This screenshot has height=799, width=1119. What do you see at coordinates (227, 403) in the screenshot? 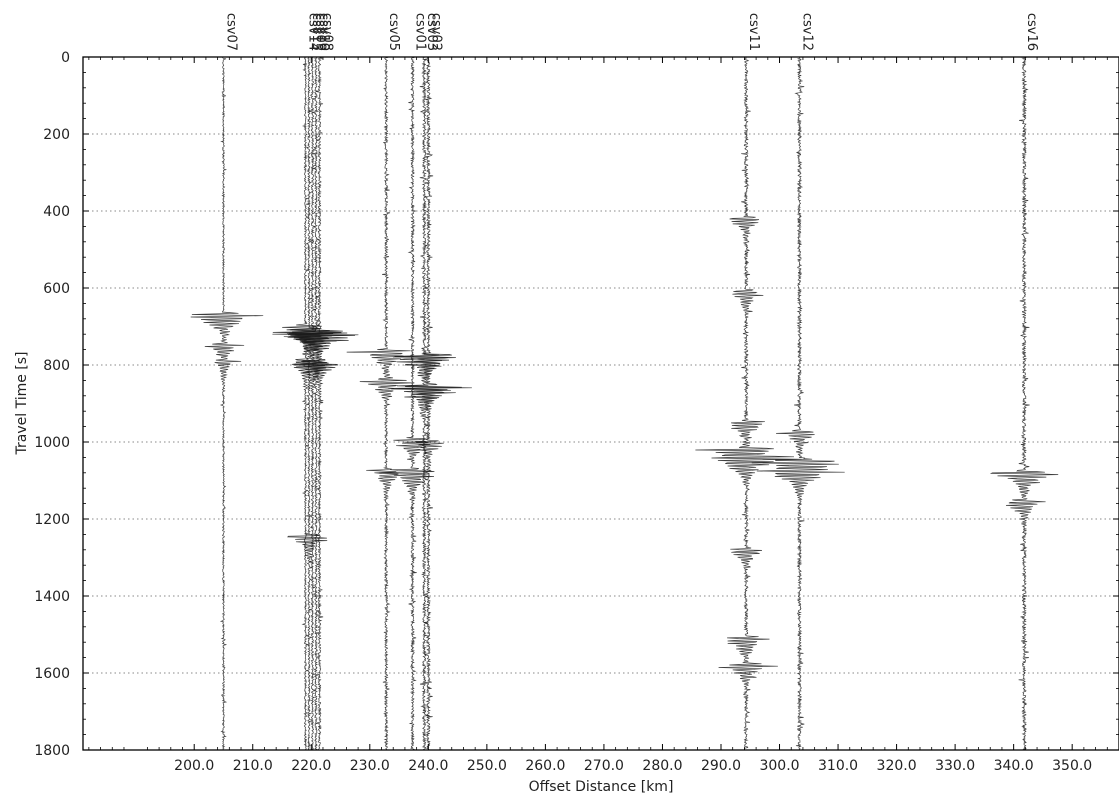
I see `trace-csv07` at bounding box center [227, 403].